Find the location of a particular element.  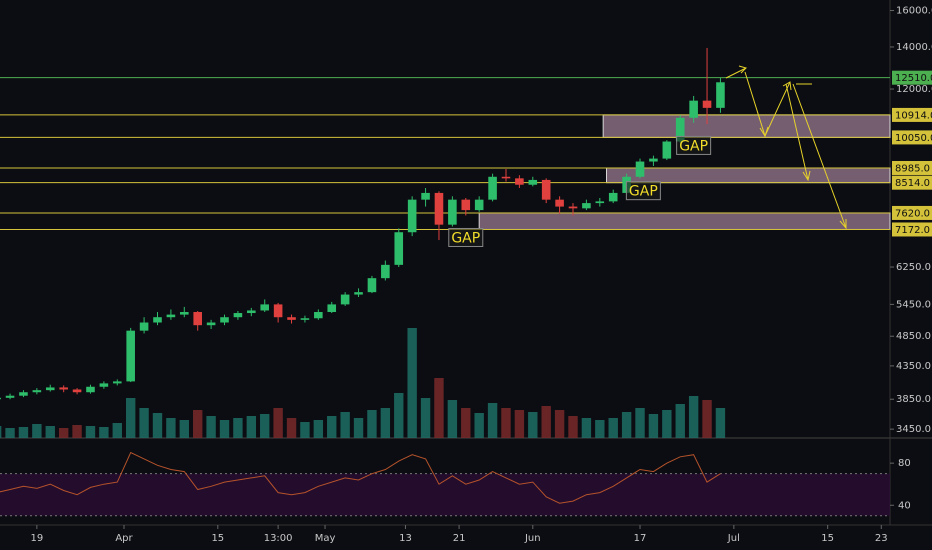

x-tick-label: 19 is located at coordinates (36, 538).